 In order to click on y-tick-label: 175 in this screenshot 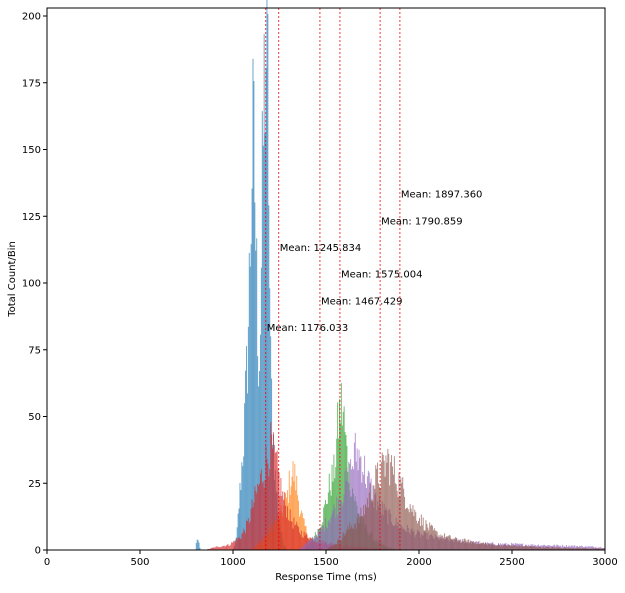, I will do `click(31, 83)`.